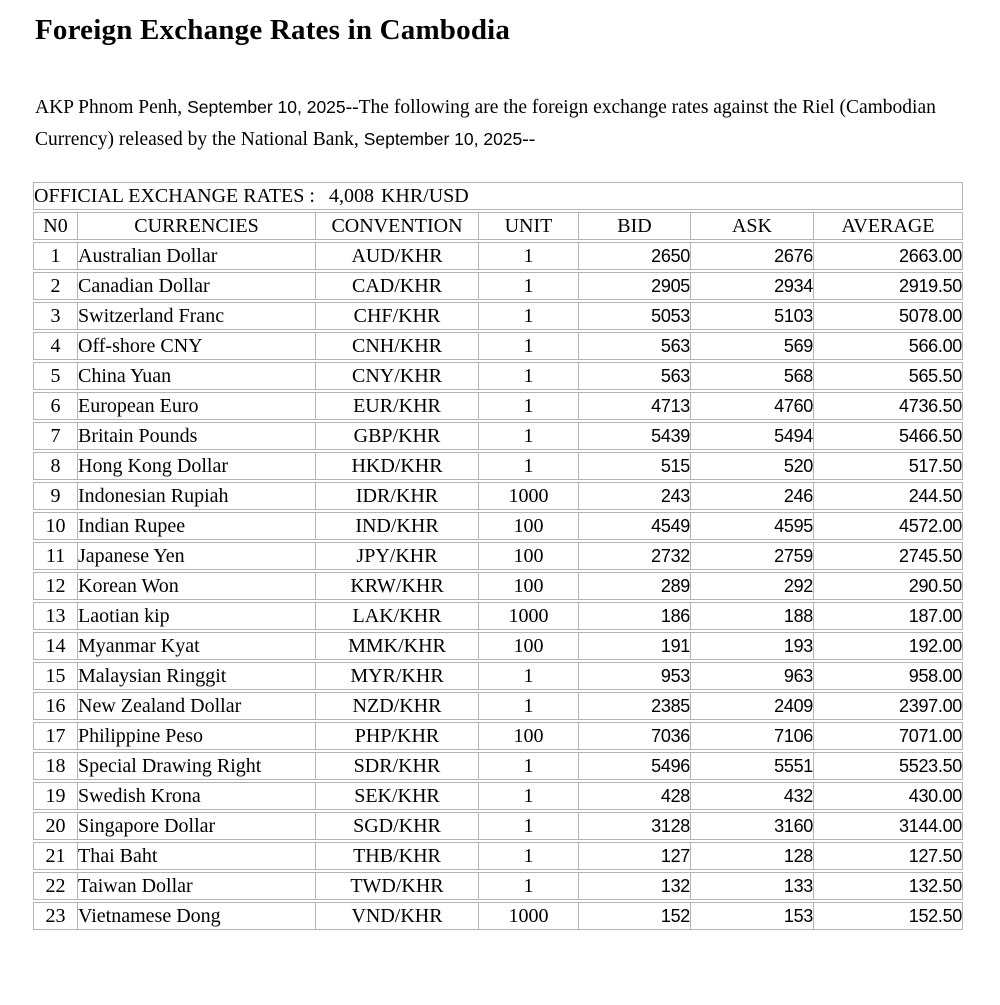  What do you see at coordinates (634, 766) in the screenshot?
I see `bid-value-cell: 5496` at bounding box center [634, 766].